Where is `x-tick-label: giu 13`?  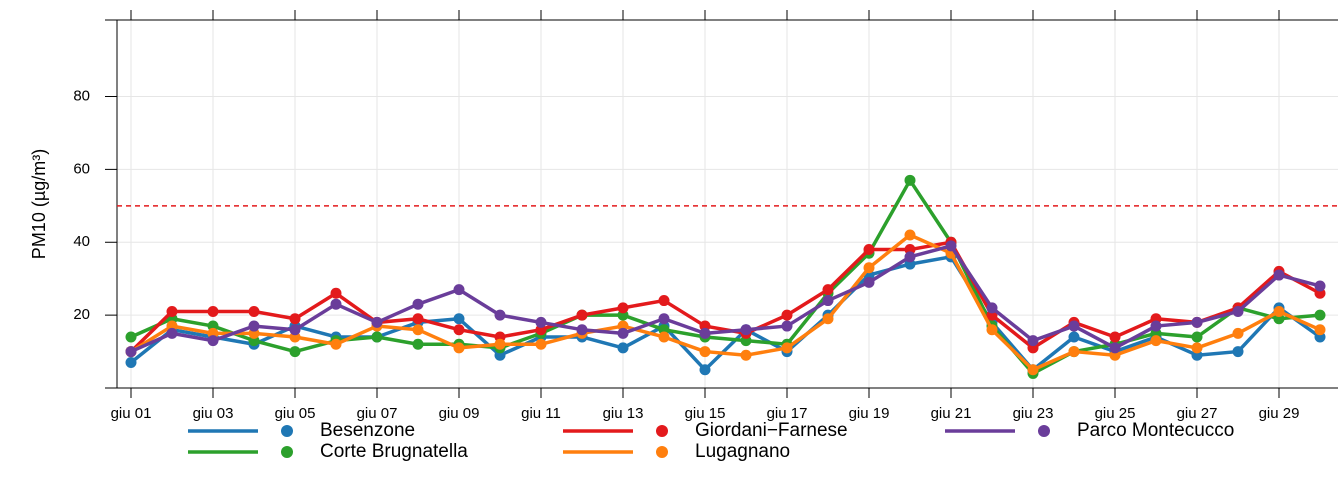
x-tick-label: giu 13 is located at coordinates (623, 413).